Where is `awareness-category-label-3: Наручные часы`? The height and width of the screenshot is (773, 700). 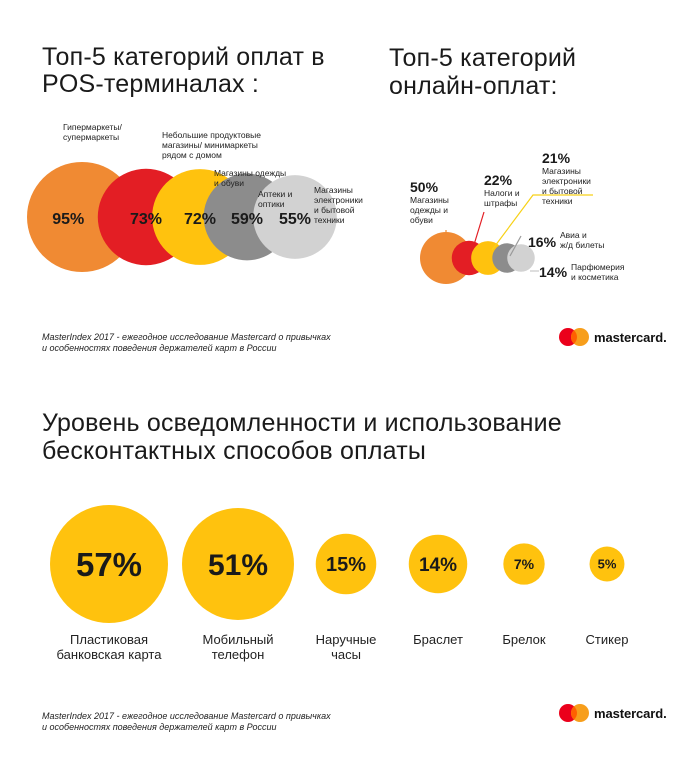
awareness-category-label-3: Наручные часы is located at coordinates (346, 647).